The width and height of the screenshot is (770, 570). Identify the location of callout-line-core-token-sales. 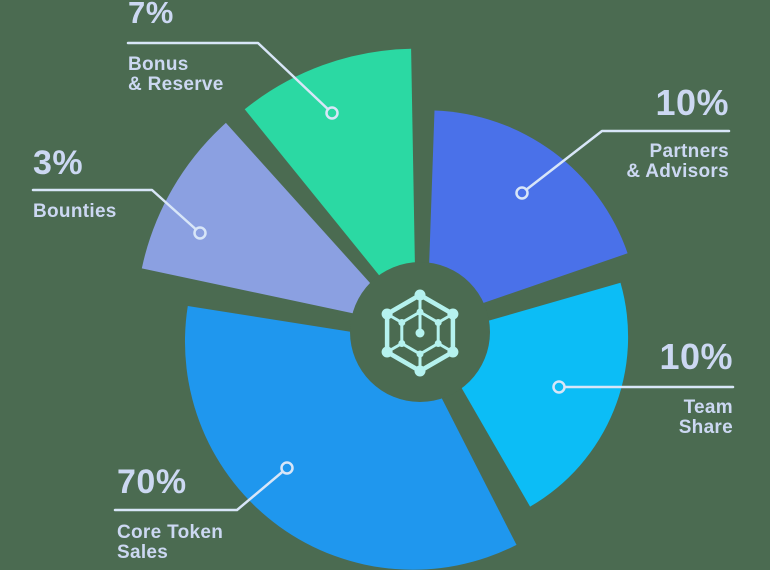
(201, 489).